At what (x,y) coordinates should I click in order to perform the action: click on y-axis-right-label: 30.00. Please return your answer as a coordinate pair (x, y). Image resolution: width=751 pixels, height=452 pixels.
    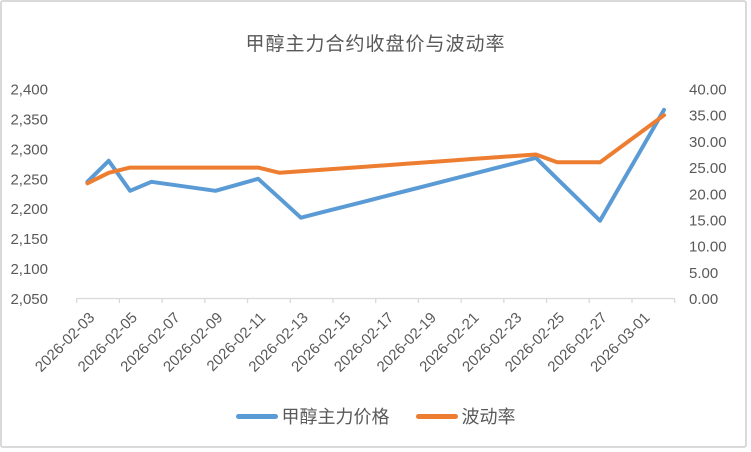
    Looking at the image, I should click on (708, 142).